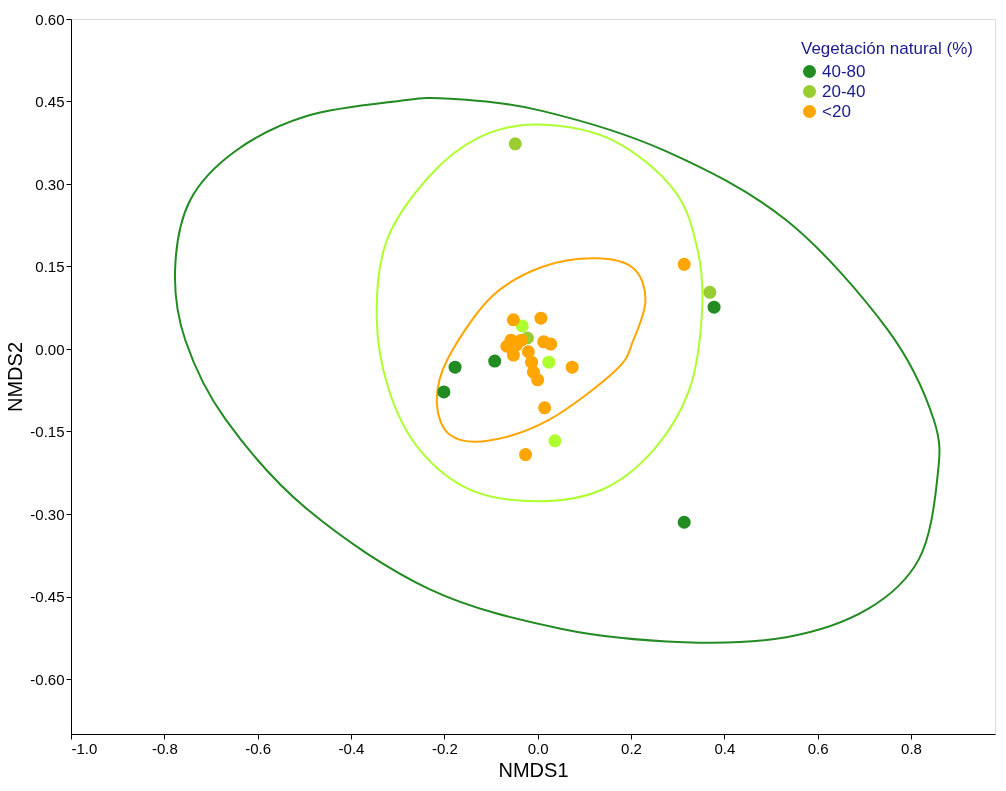  What do you see at coordinates (50, 349) in the screenshot?
I see `y-tick-label: 0.00` at bounding box center [50, 349].